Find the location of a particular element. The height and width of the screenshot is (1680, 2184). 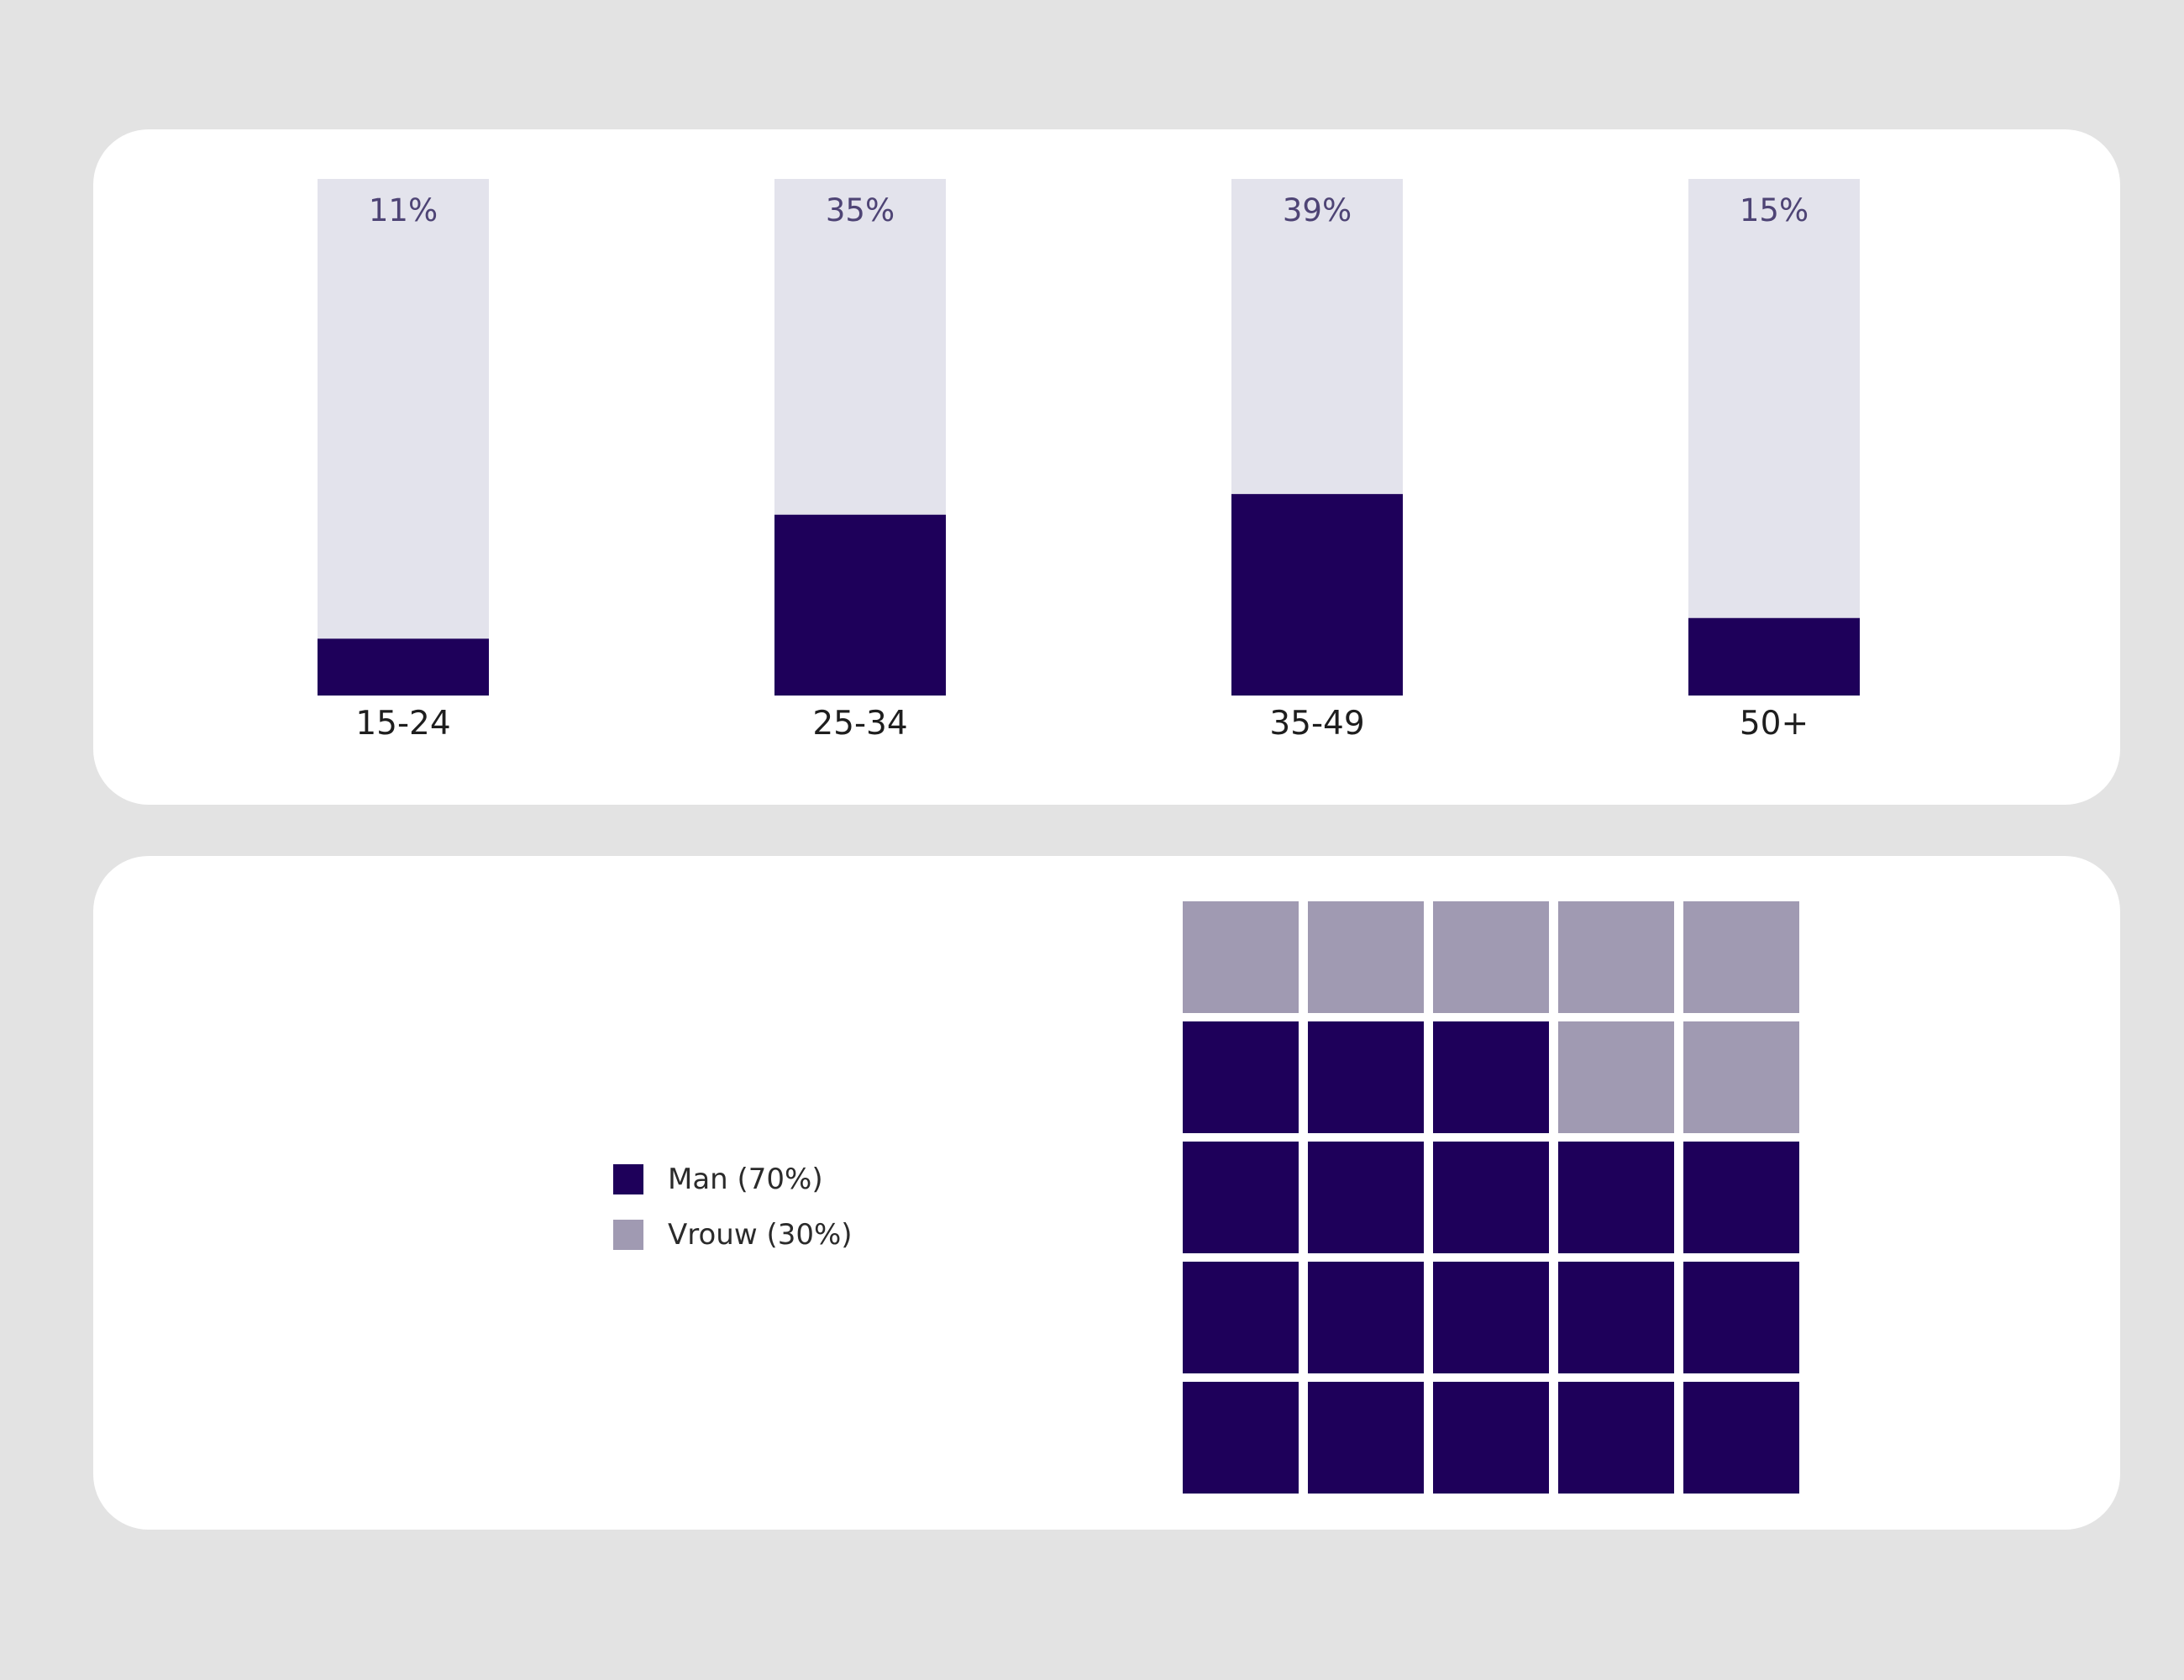

gender-legend: Man (70%) Vrouw (30%) is located at coordinates (733, 1207).